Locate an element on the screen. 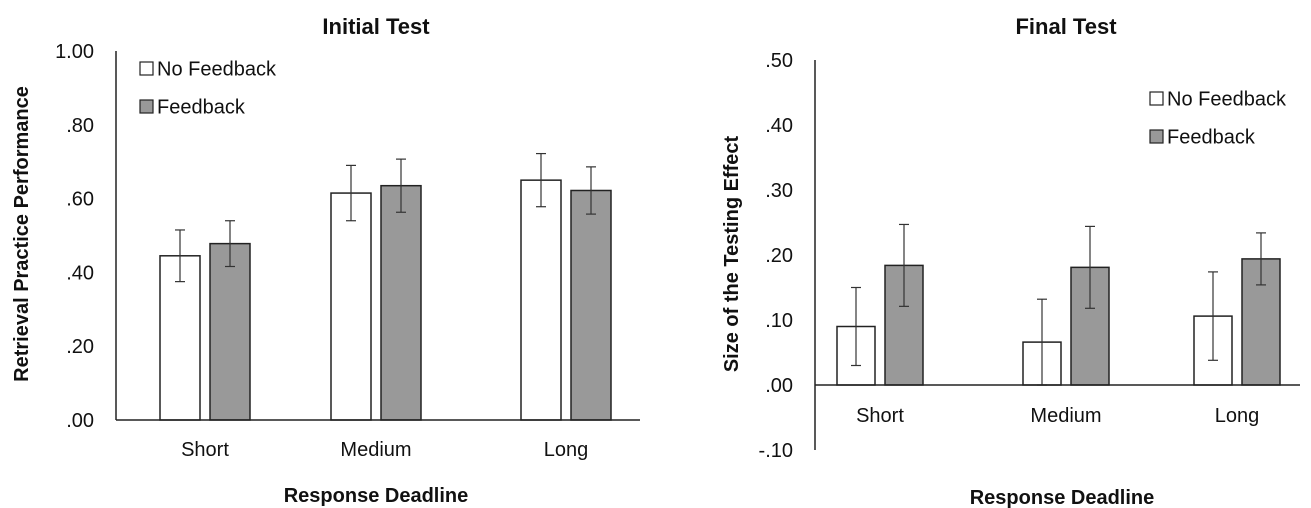 Image resolution: width=1311 pixels, height=508 pixels. y-tick-label: 1.00 is located at coordinates (74, 52).